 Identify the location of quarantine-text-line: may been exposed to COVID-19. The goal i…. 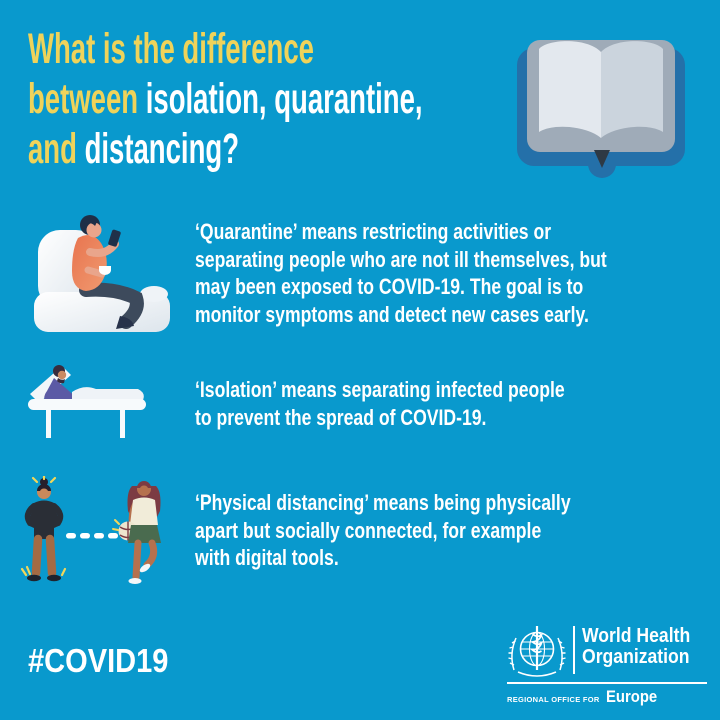
(389, 286).